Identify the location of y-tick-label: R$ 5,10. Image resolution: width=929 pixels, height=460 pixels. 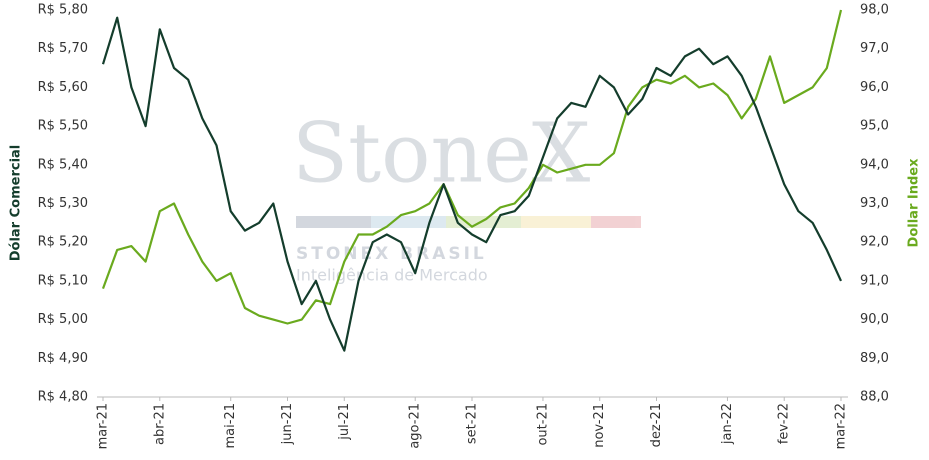
(63, 280).